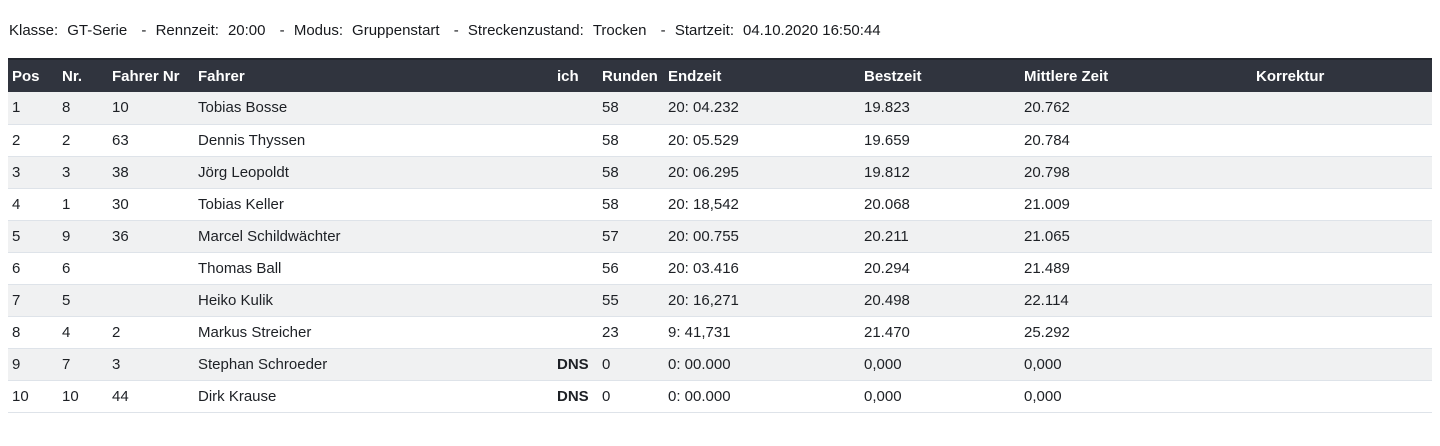  Describe the element at coordinates (83, 268) in the screenshot. I see `cell-nr: 6` at that location.